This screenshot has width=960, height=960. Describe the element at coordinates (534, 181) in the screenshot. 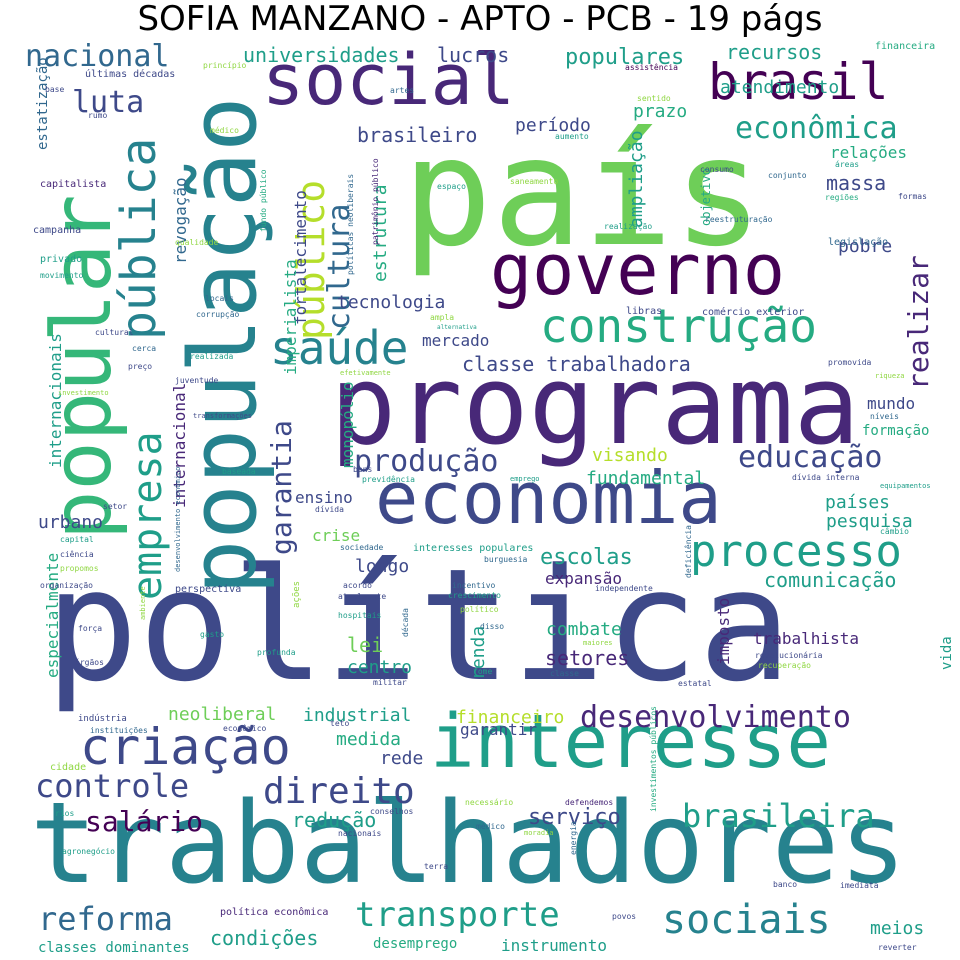

I see `word-saneamento: saneamento` at that location.